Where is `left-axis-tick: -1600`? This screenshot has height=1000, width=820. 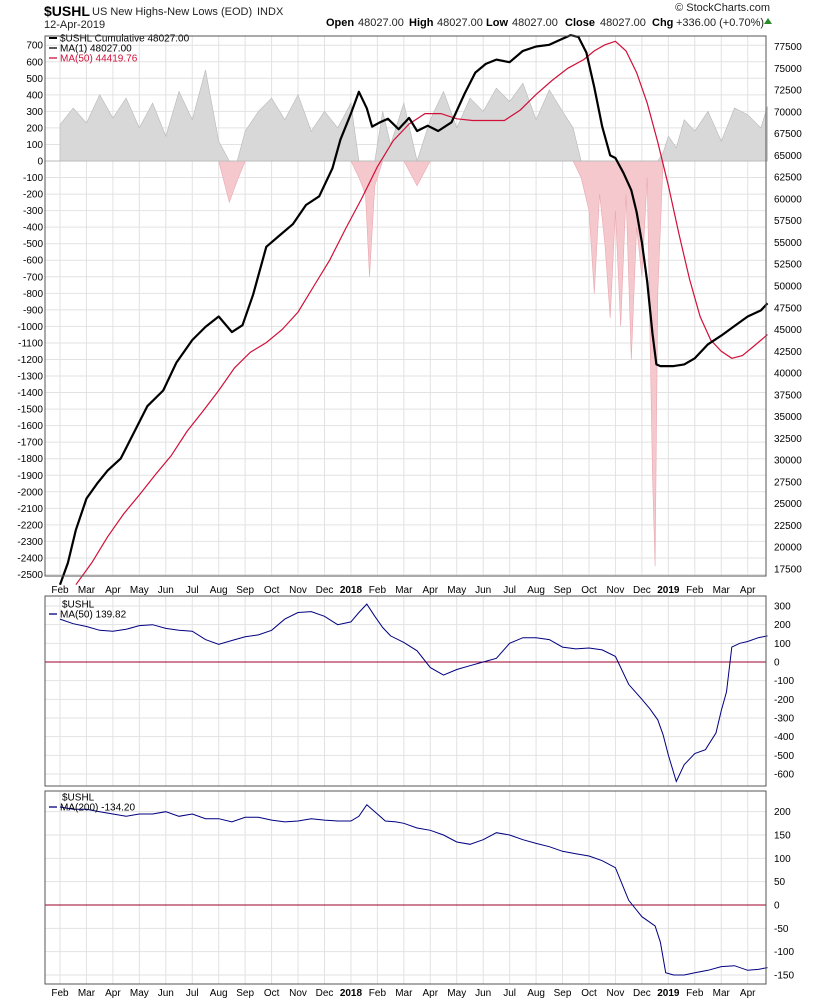
left-axis-tick: -1600 is located at coordinates (30, 426).